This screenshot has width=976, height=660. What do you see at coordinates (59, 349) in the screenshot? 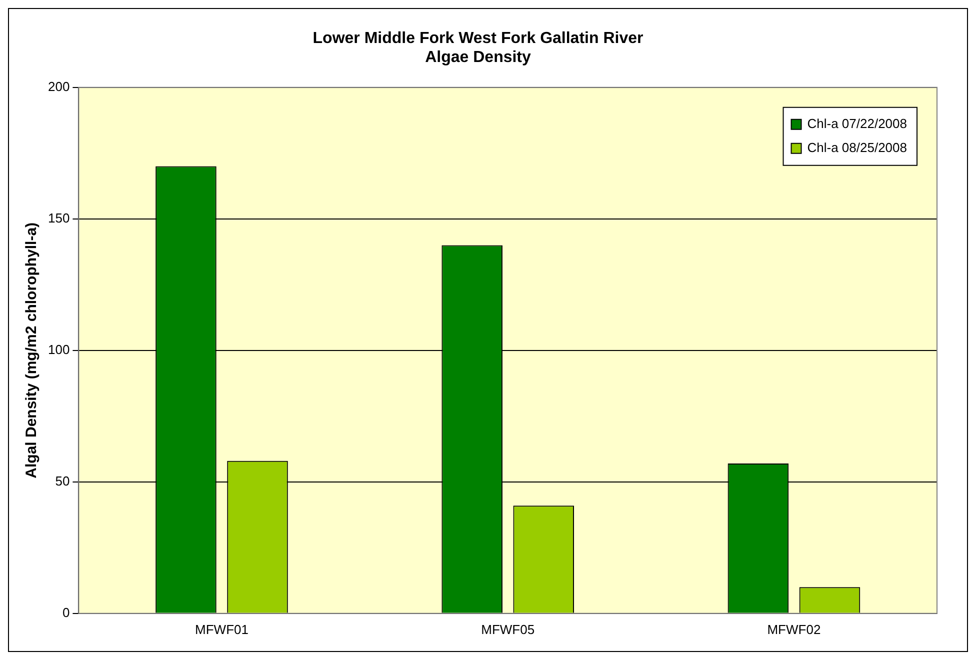
I see `y-tick-label: 100` at bounding box center [59, 349].